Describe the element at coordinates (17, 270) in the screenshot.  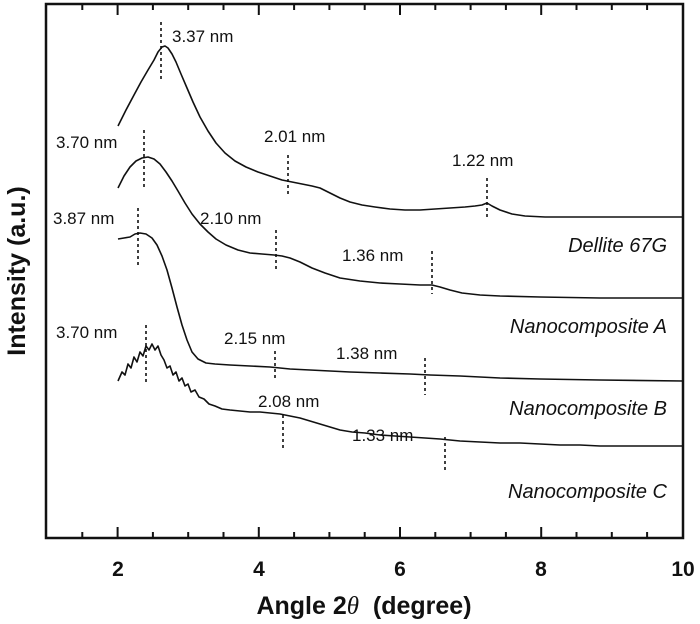
I see `y-axis-title: Intensity (a.u.)` at that location.